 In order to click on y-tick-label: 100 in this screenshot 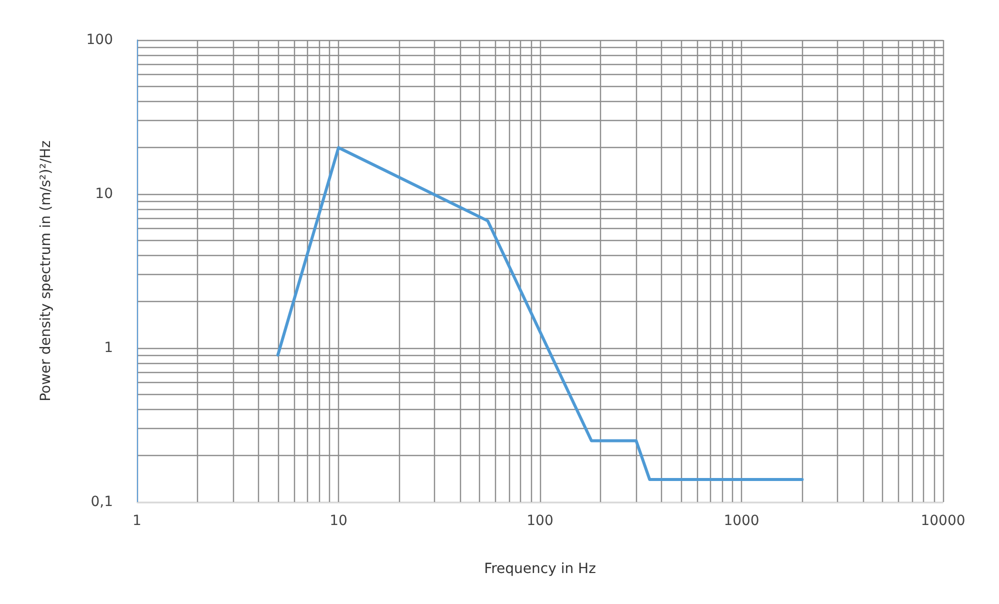, I will do `click(99, 40)`.